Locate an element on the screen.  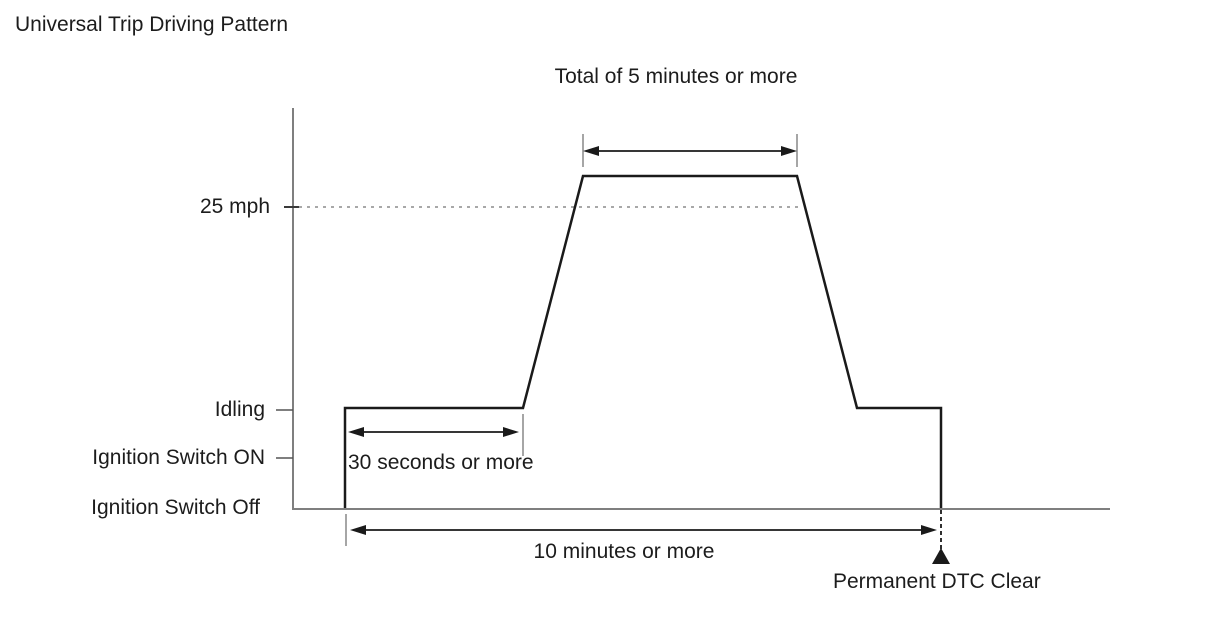
ignition-switch-on-label: Ignition Switch ON is located at coordinates (178, 457).